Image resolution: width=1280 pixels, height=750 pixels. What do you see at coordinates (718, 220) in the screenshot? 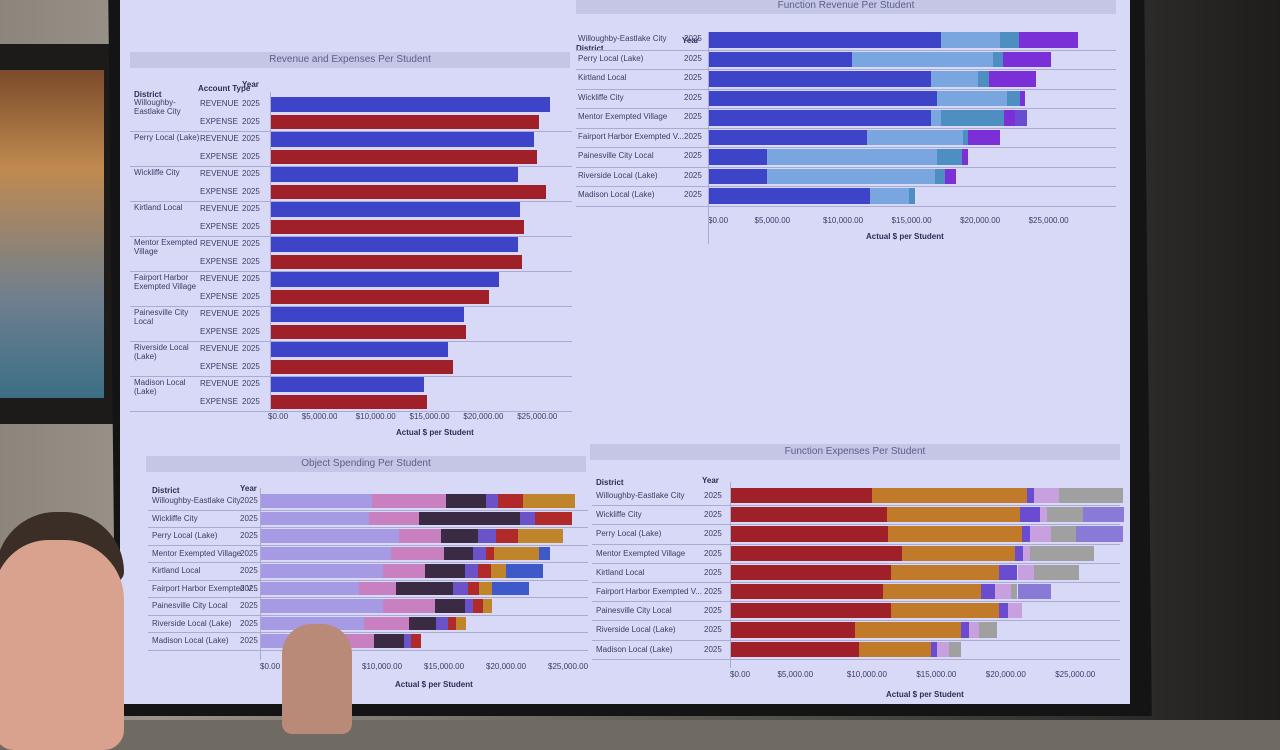
I see `func-rev-tick: $0.00` at bounding box center [718, 220].